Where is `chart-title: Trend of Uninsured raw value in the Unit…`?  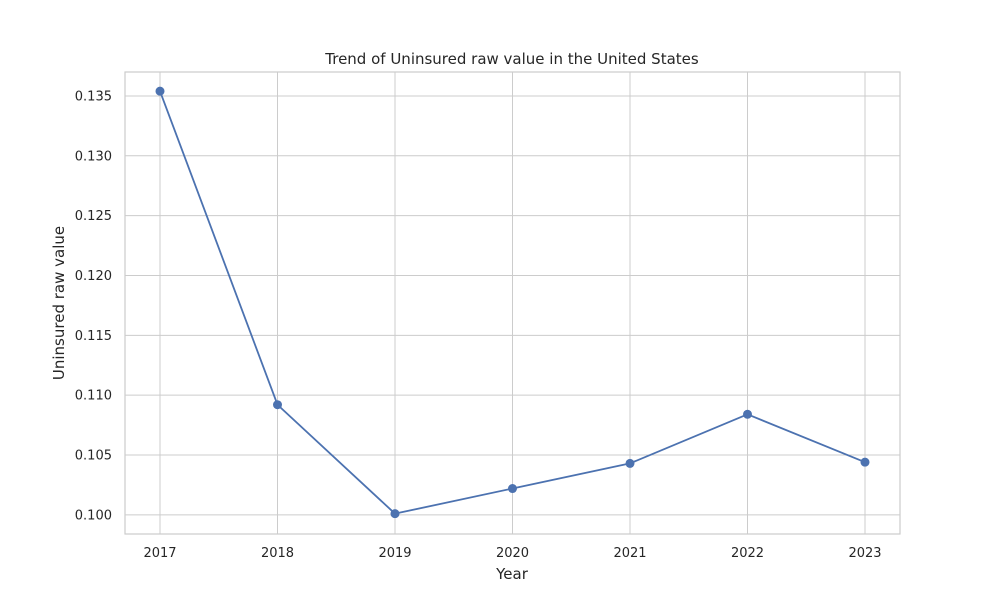 chart-title: Trend of Uninsured raw value in the Unit… is located at coordinates (511, 59).